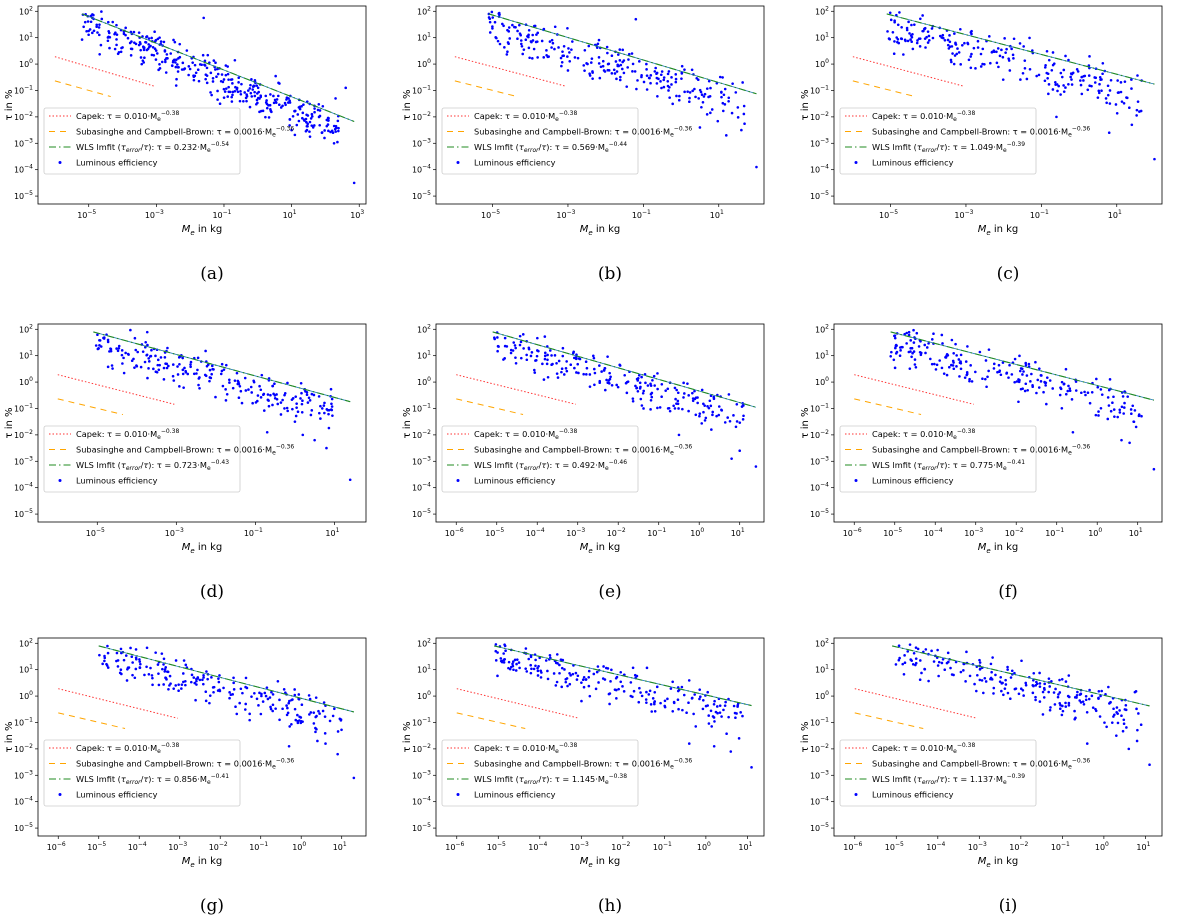 This screenshot has height=921, width=1200. What do you see at coordinates (998, 230) in the screenshot?
I see `x-axis-label: Me in kg` at bounding box center [998, 230].